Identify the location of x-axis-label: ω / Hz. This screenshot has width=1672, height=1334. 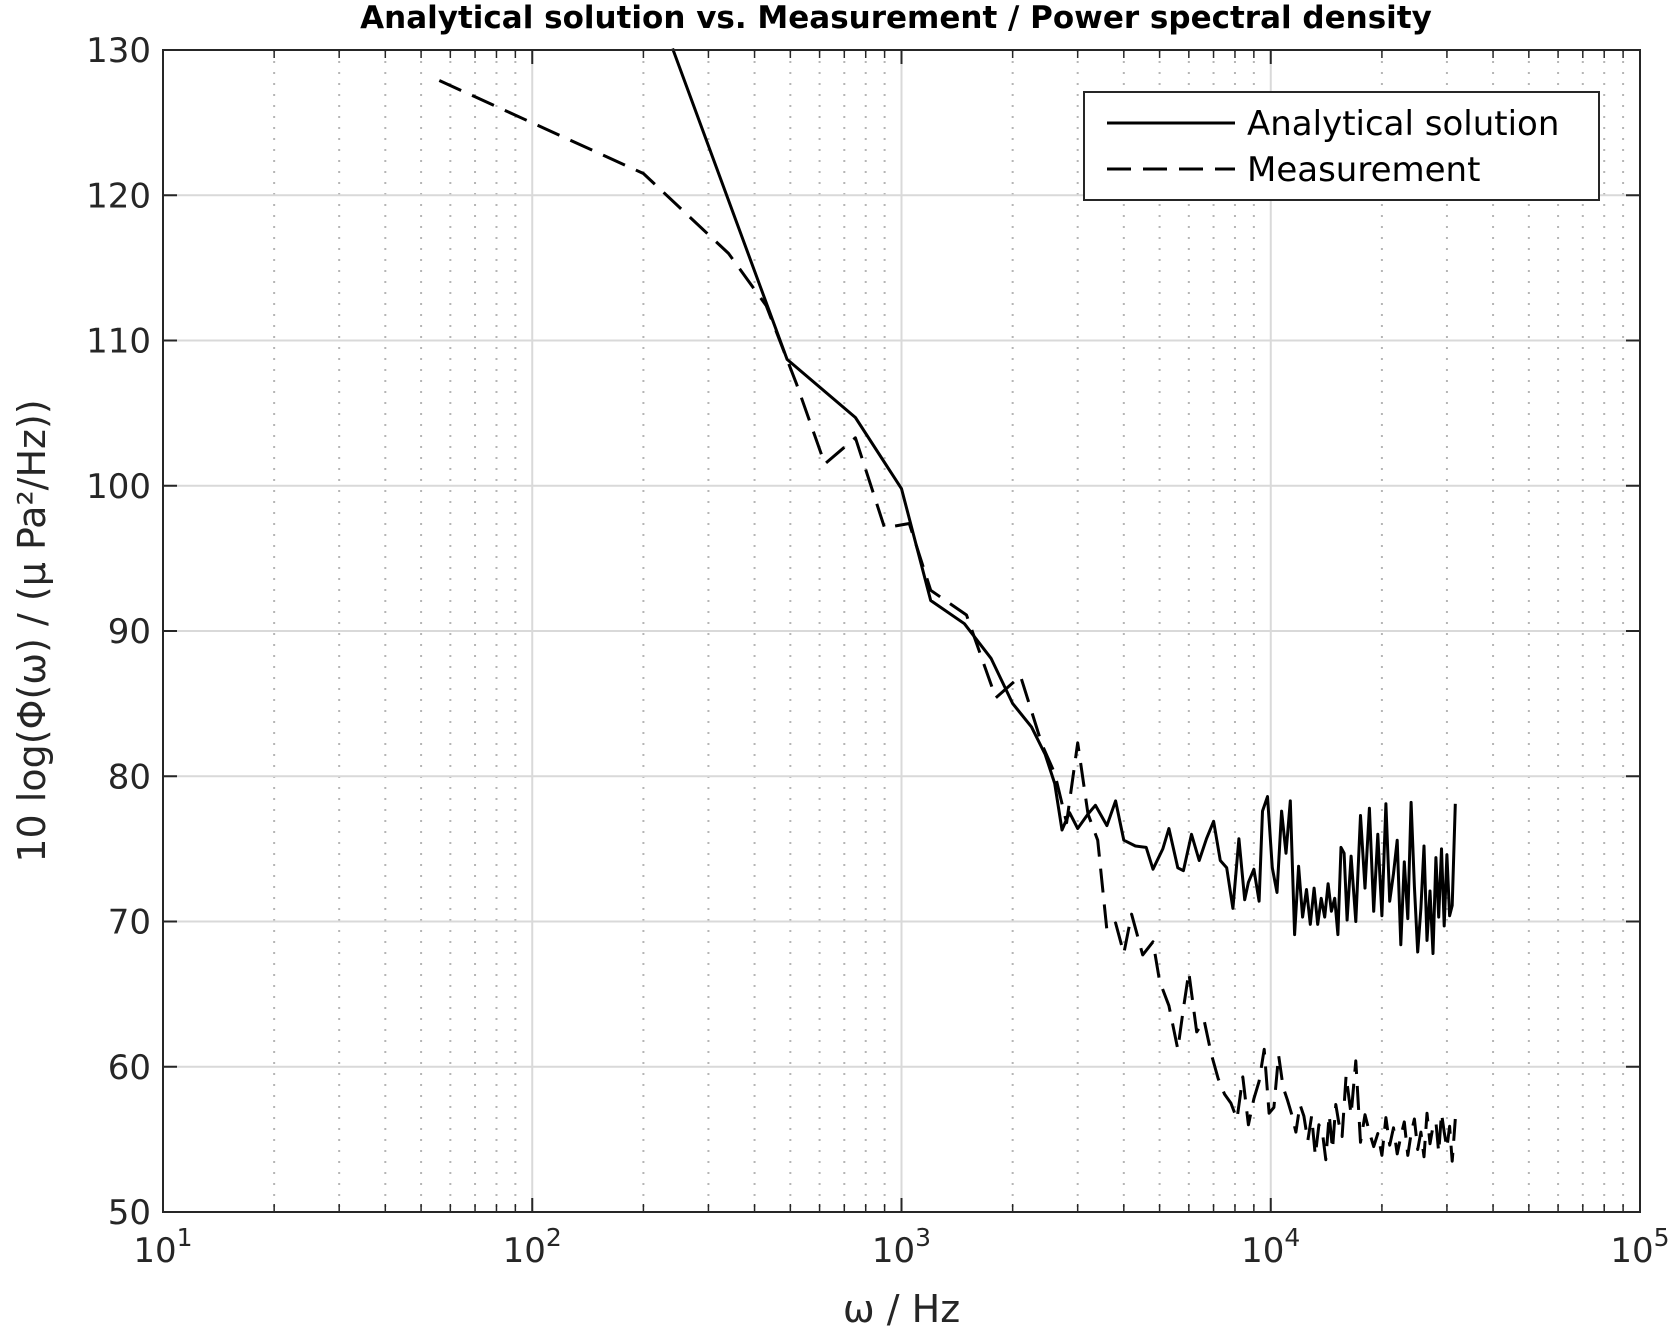
(901, 1309).